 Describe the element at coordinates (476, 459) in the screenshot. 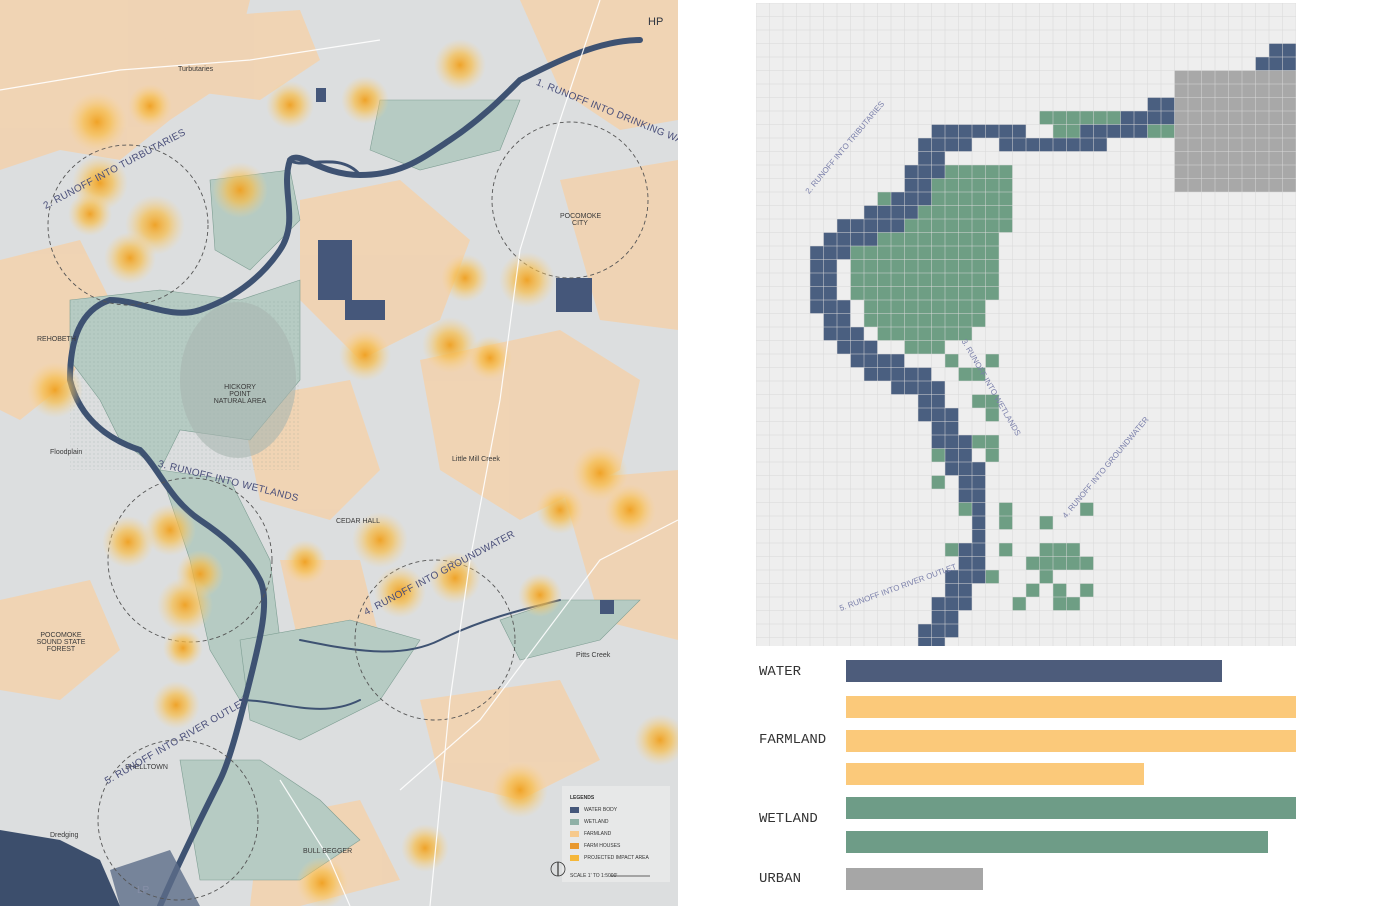

I see `place-label-little-mill-creek: Little Mill Creek` at that location.